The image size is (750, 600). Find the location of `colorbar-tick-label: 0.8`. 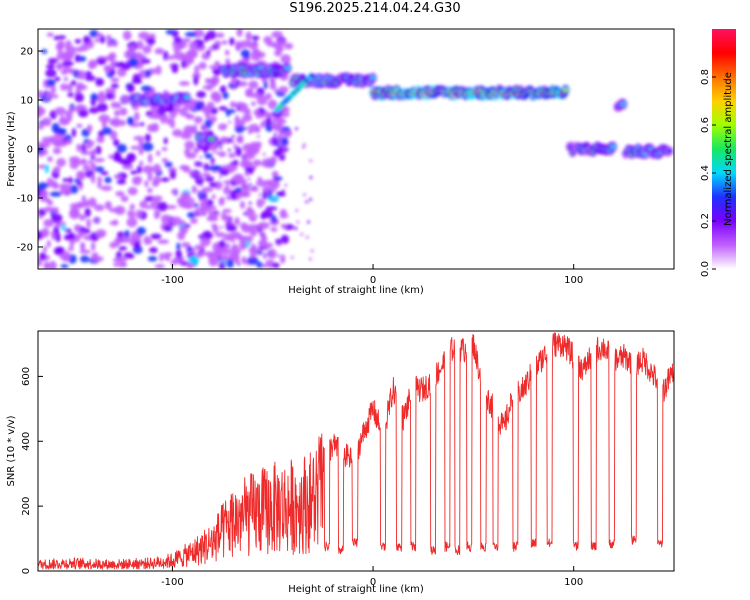

colorbar-tick-label: 0.8 is located at coordinates (705, 77).